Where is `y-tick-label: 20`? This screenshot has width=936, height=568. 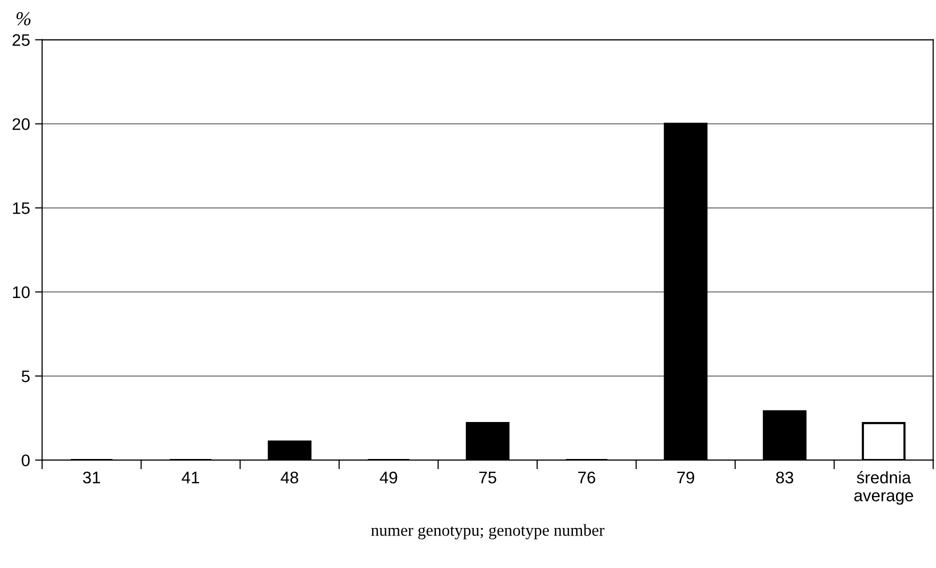
y-tick-label: 20 is located at coordinates (21, 124).